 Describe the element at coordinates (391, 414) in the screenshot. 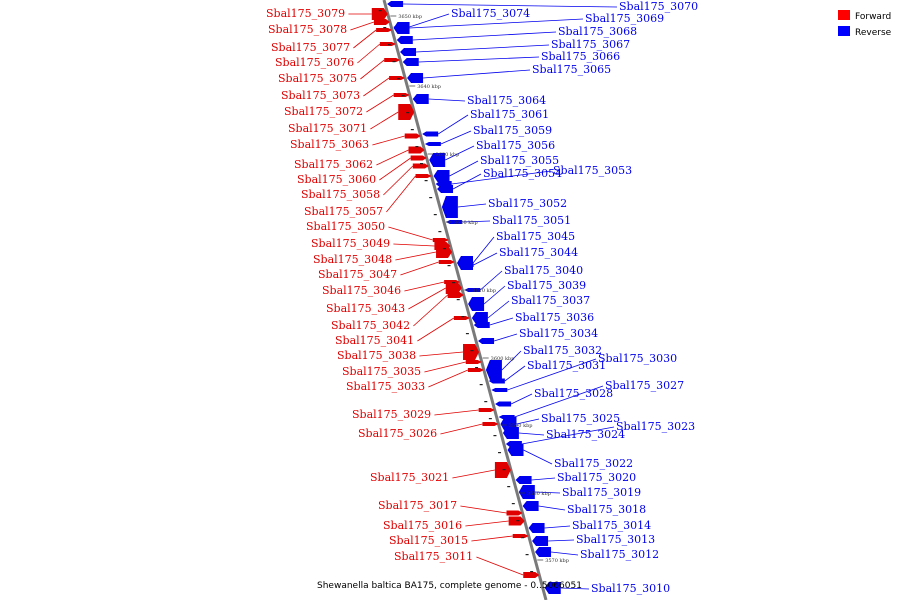

I see `forward-gene-label: Sbal175_3029` at that location.